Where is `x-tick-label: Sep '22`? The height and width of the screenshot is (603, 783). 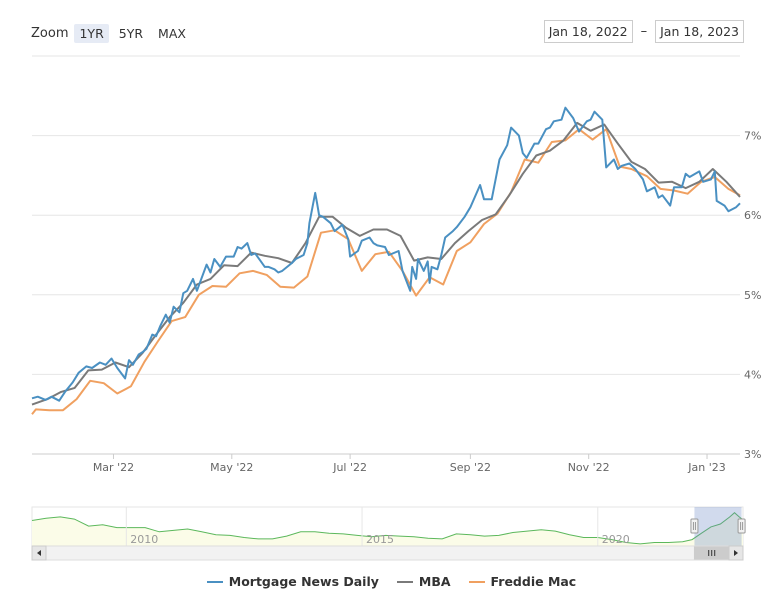 x-tick-label: Sep '22 is located at coordinates (470, 467).